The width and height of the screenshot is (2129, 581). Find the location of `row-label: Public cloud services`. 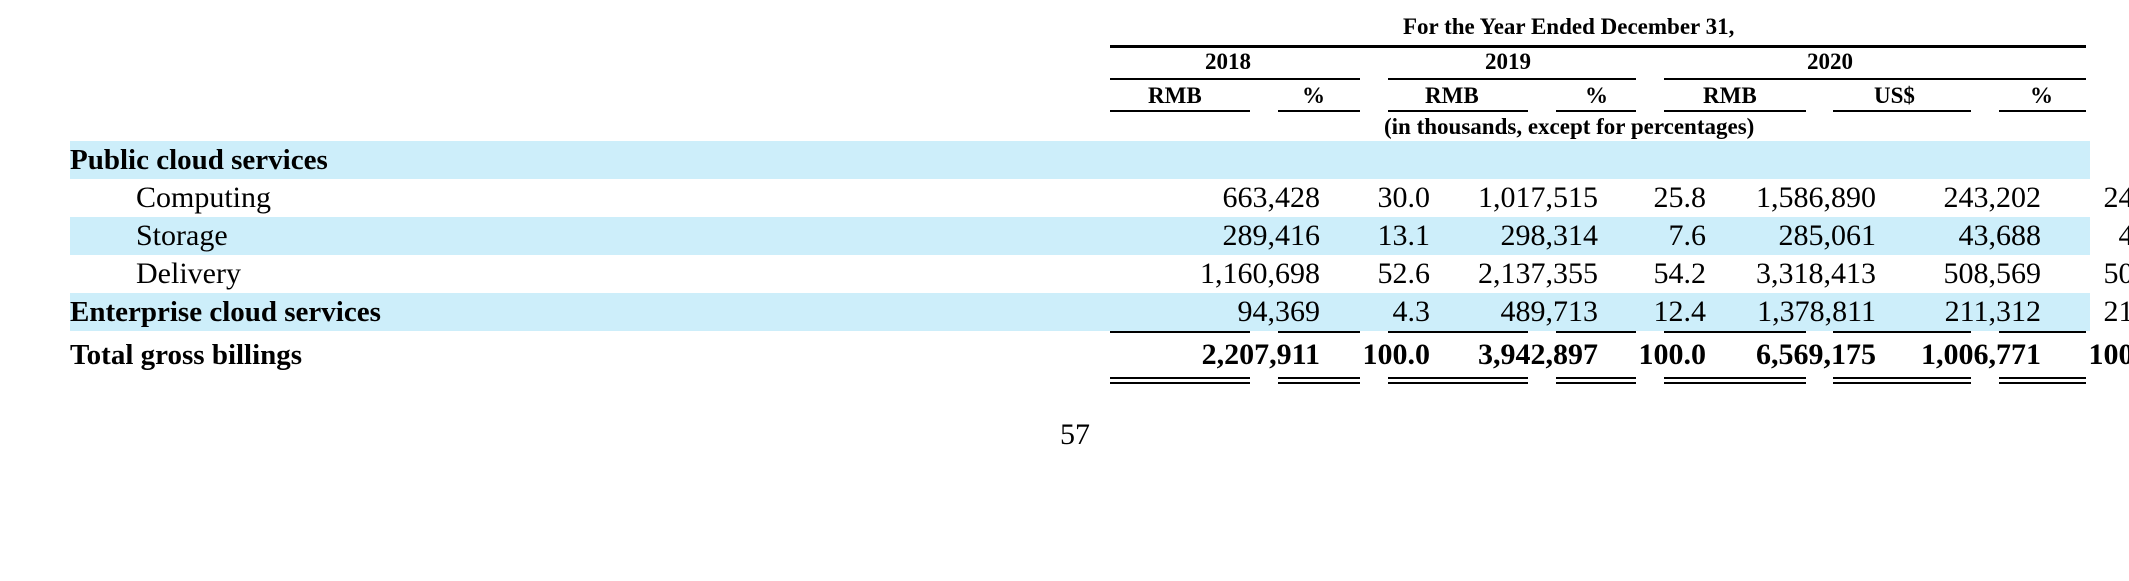

row-label: Public cloud services is located at coordinates (199, 160).